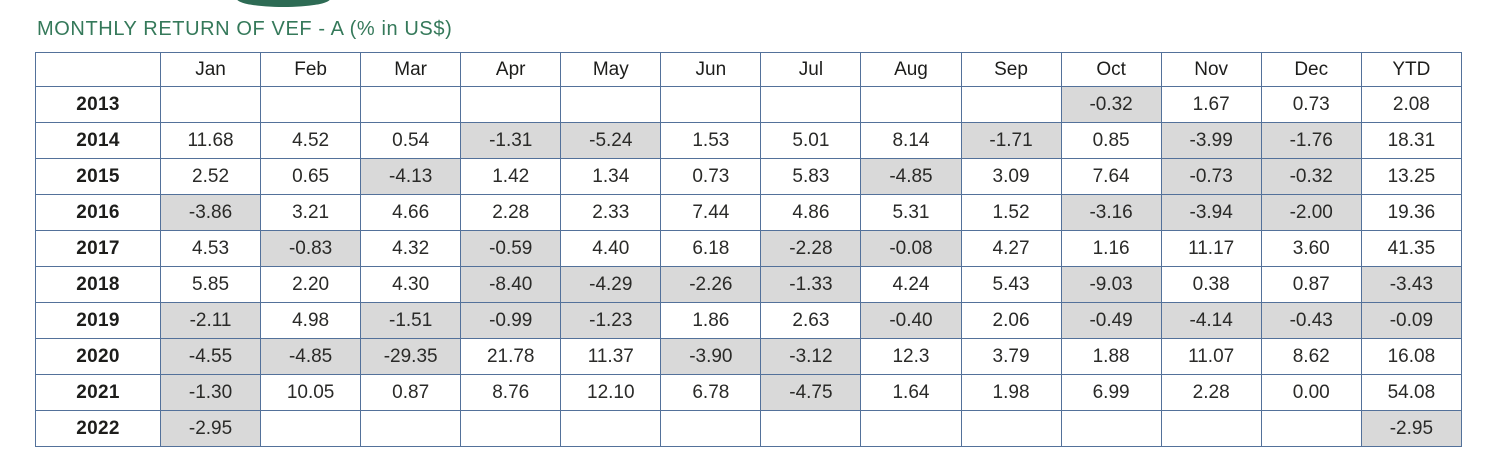 The image size is (1492, 466). What do you see at coordinates (283, 3) in the screenshot?
I see `partial-green-ellipse-logo` at bounding box center [283, 3].